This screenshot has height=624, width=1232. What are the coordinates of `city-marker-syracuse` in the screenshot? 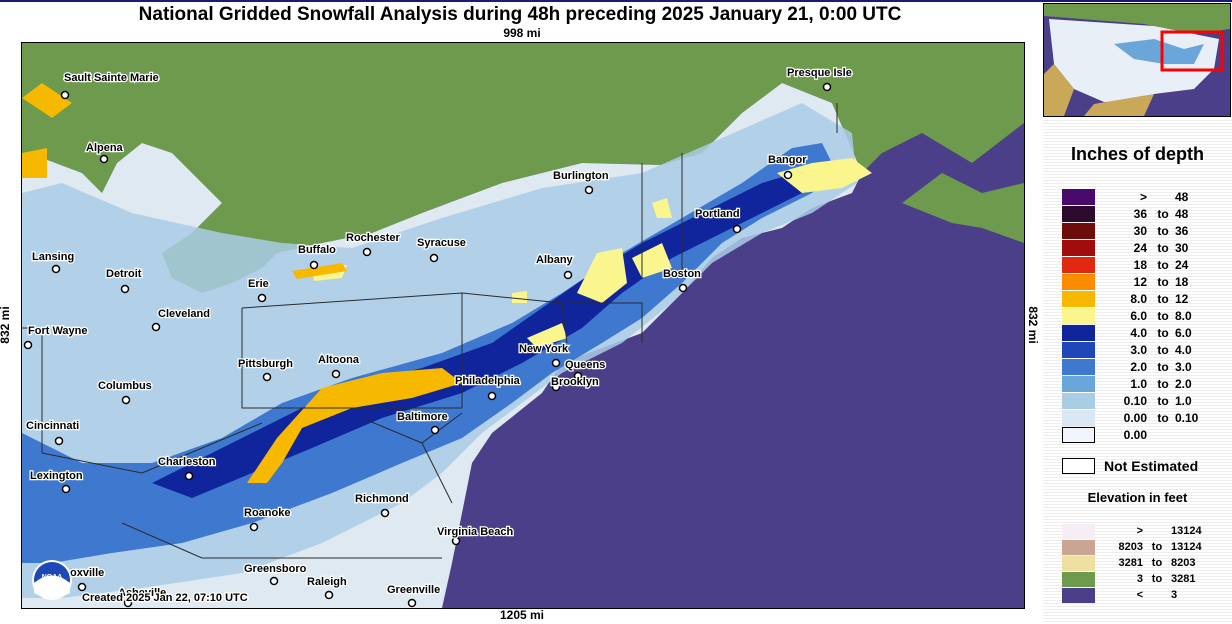 It's located at (434, 258).